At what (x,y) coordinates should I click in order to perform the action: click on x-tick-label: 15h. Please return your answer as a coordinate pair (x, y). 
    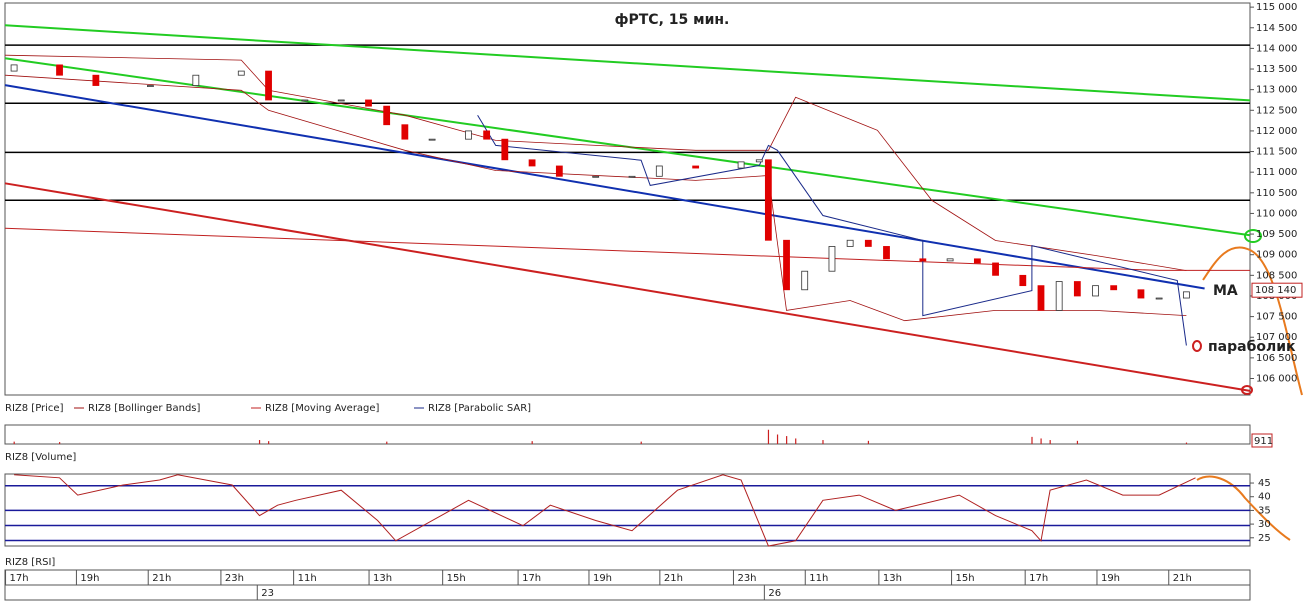
    Looking at the image, I should click on (965, 578).